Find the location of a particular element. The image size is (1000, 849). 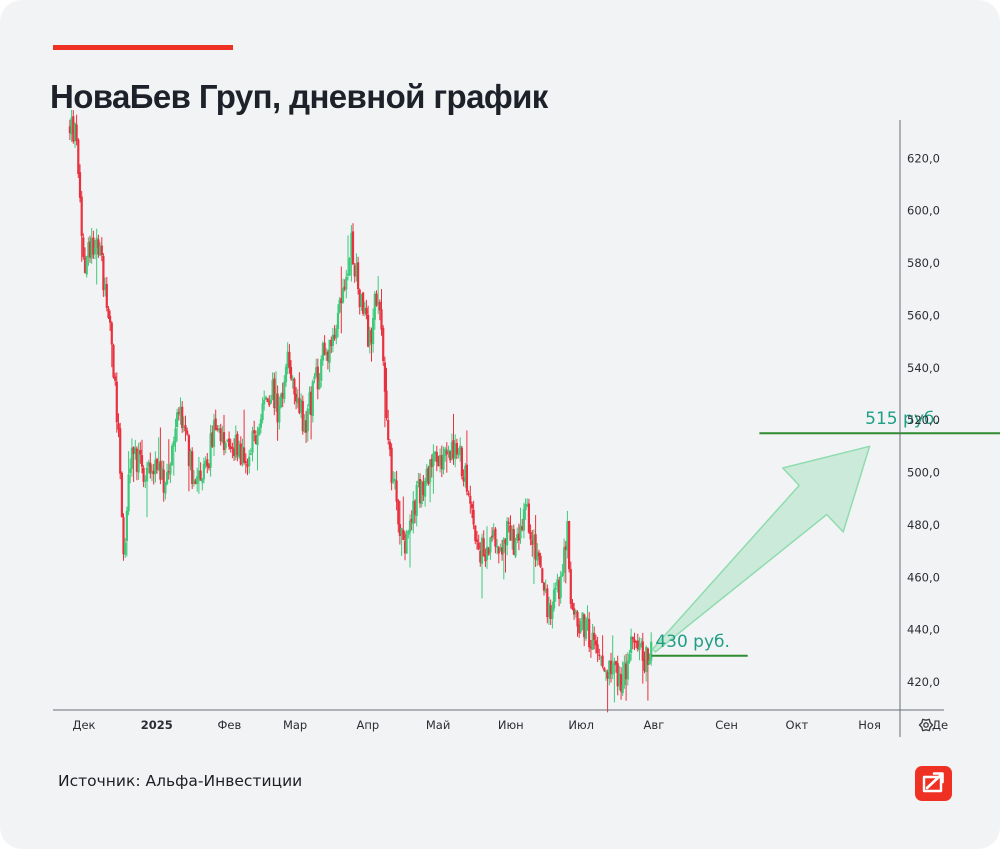

target-arrow is located at coordinates (761, 549).